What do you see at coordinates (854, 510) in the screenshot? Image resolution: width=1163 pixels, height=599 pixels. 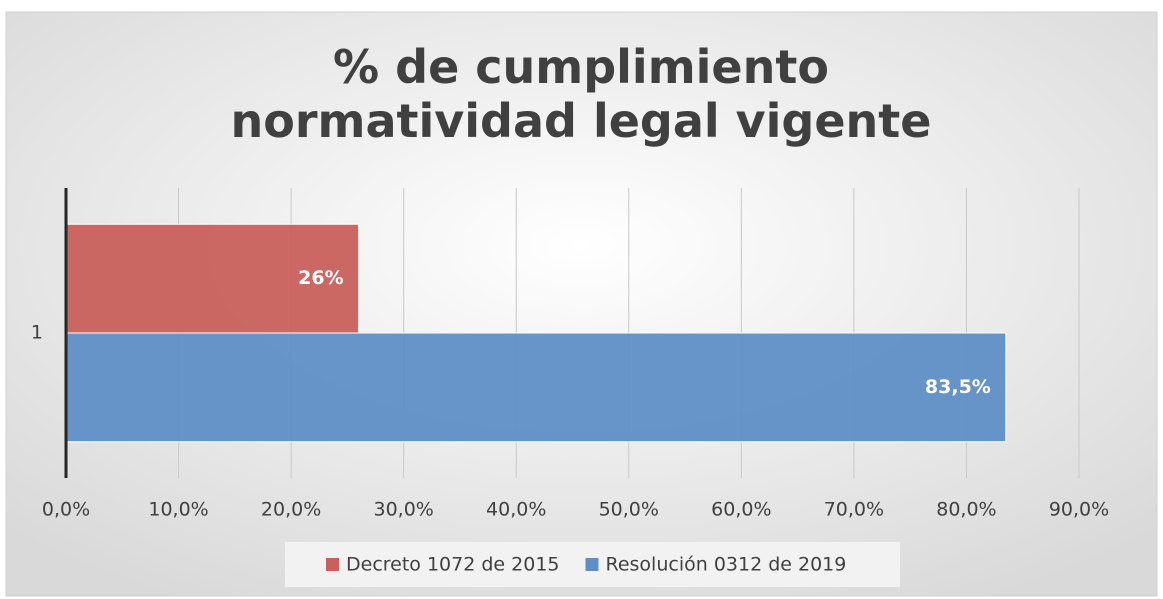 I see `x-tick-label: 70,0%` at bounding box center [854, 510].